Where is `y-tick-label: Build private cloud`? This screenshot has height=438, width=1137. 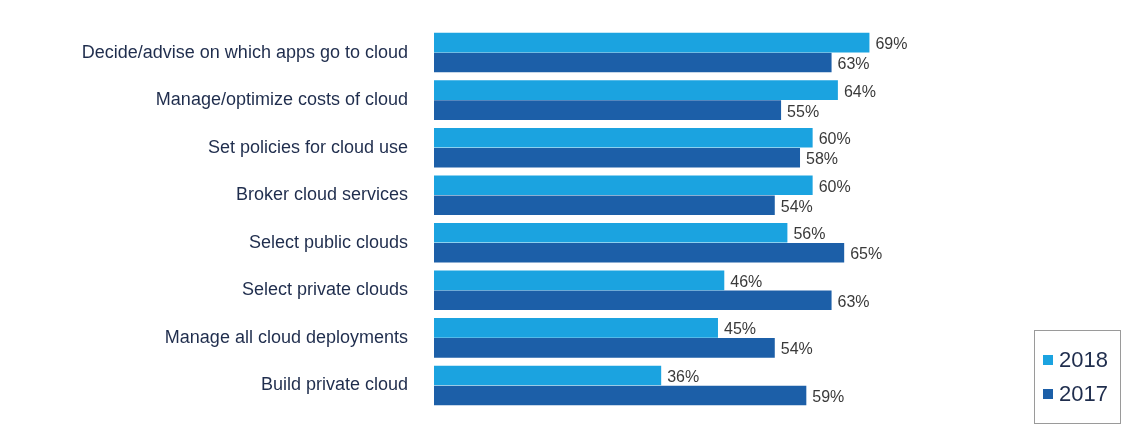
y-tick-label: Build private cloud is located at coordinates (334, 384).